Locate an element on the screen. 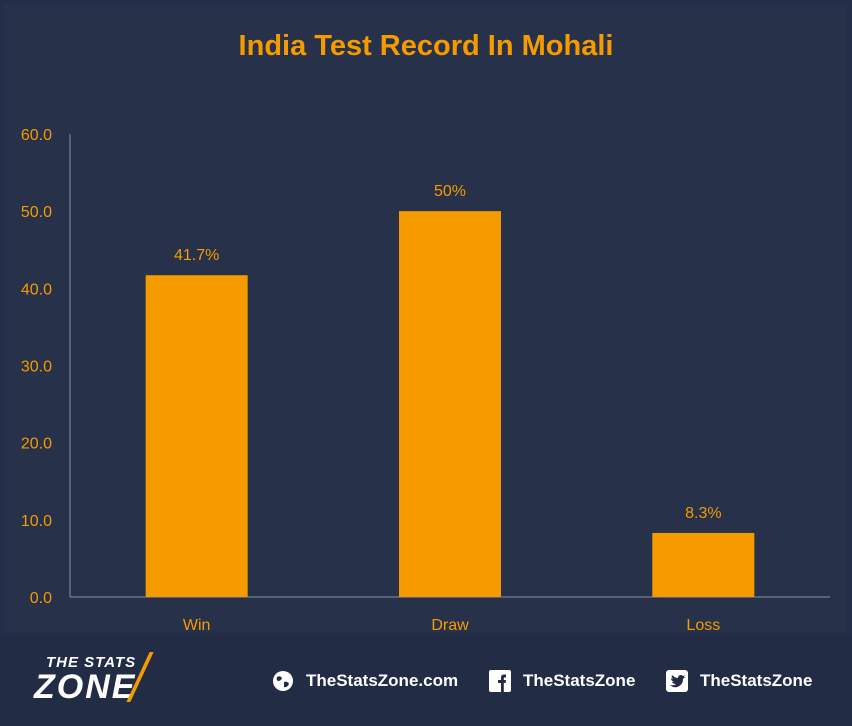  data-label: 8.3% is located at coordinates (703, 513).